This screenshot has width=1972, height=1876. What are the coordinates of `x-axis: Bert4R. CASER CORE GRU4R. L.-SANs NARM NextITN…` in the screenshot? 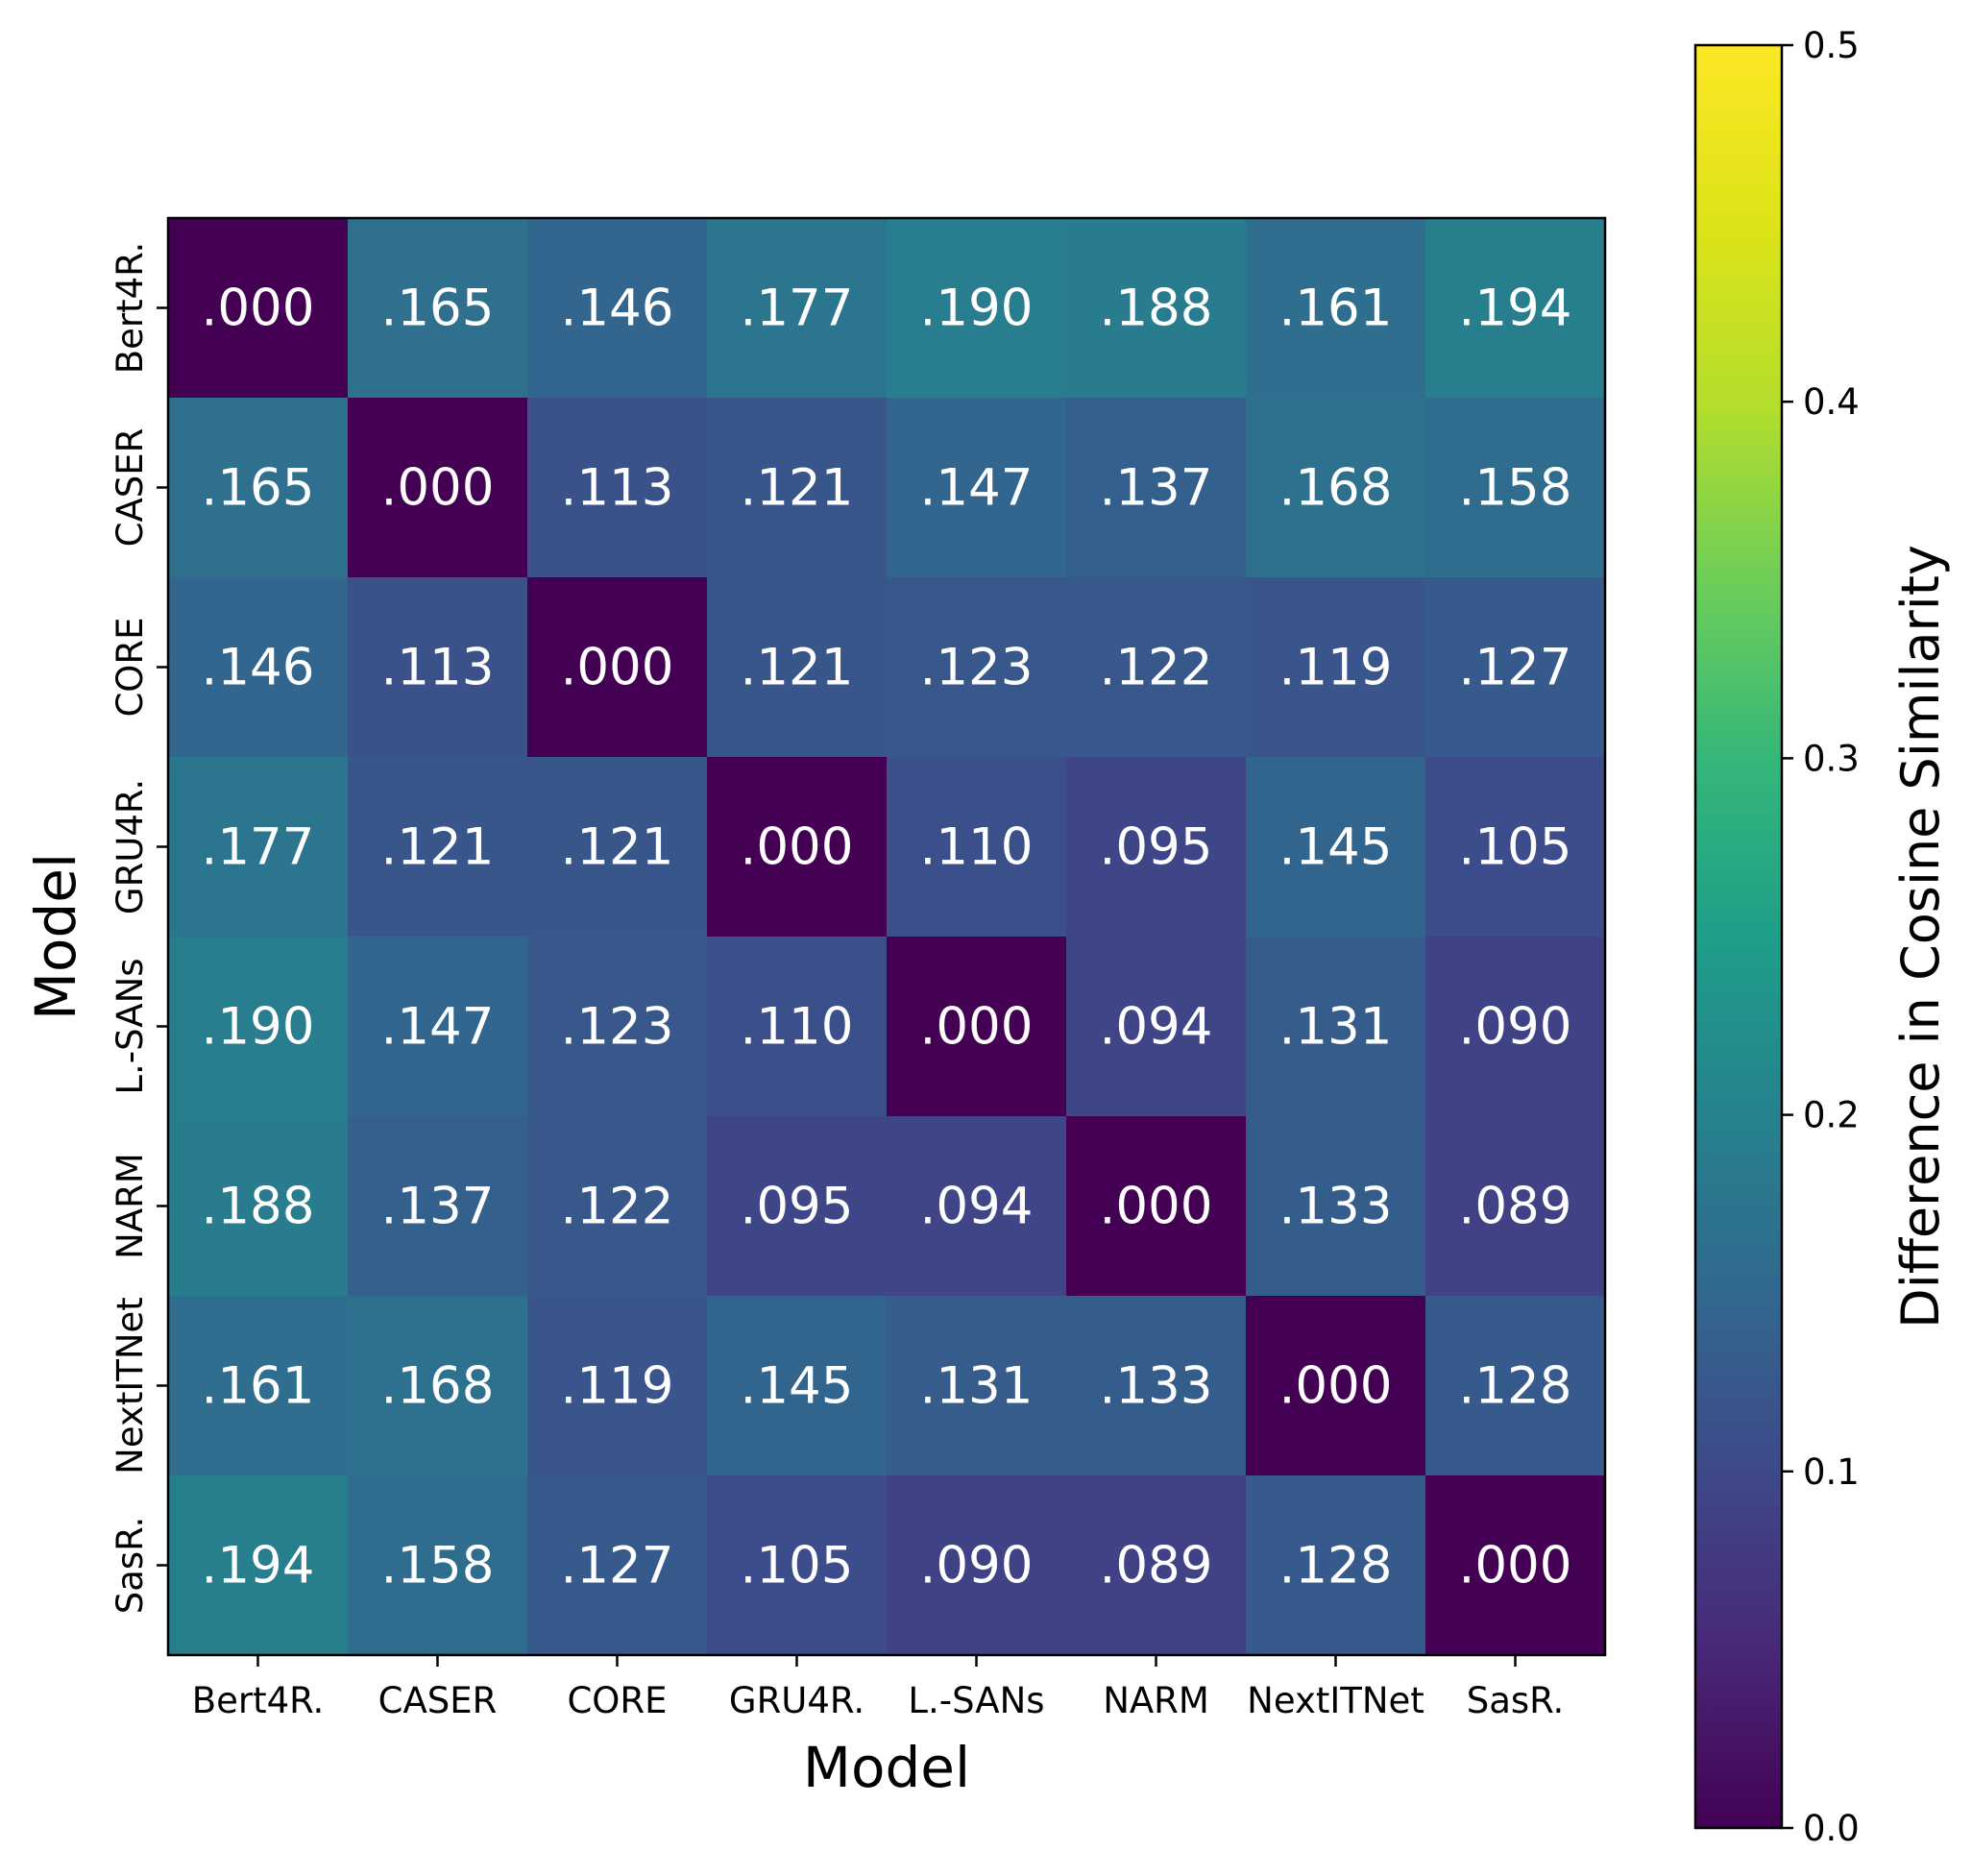 It's located at (878, 1688).